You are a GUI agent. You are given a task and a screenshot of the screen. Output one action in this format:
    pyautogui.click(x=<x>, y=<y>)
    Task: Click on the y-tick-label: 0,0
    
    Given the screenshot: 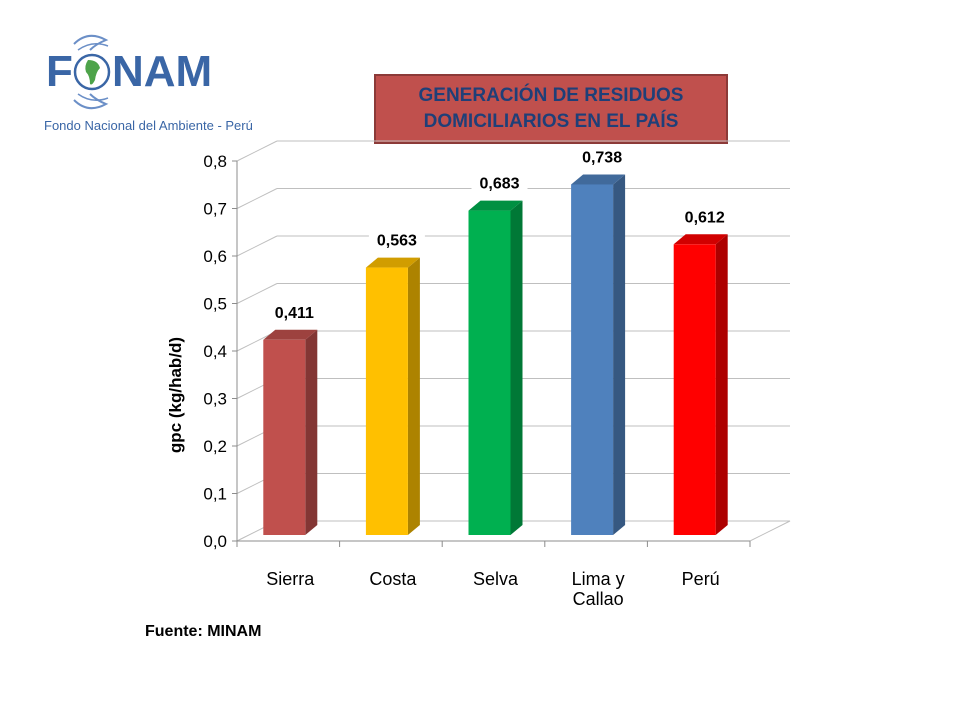 What is the action you would take?
    pyautogui.click(x=215, y=541)
    